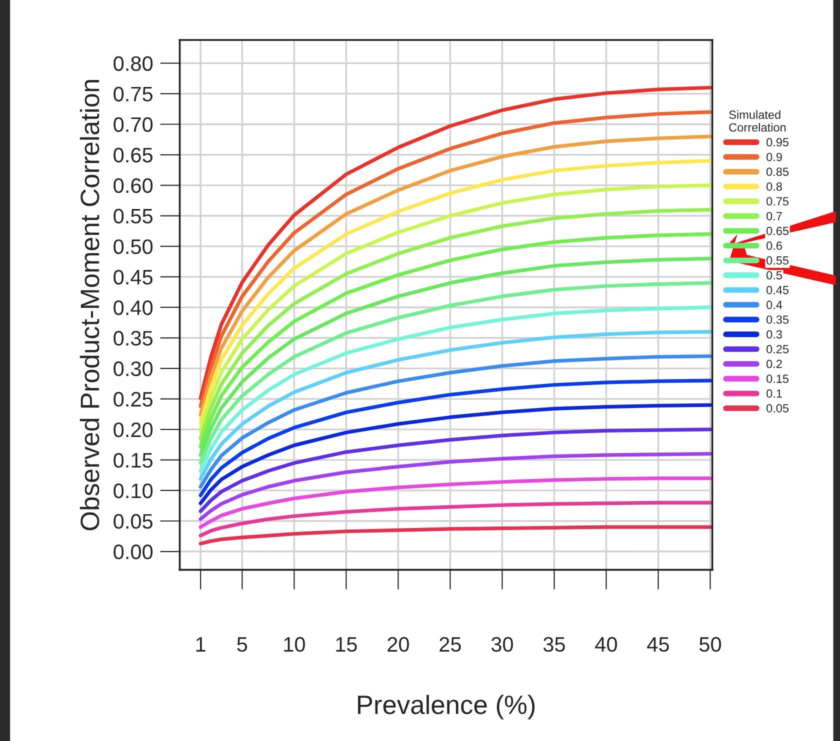  What do you see at coordinates (774, 275) in the screenshot?
I see `legend-label: 0.5` at bounding box center [774, 275].